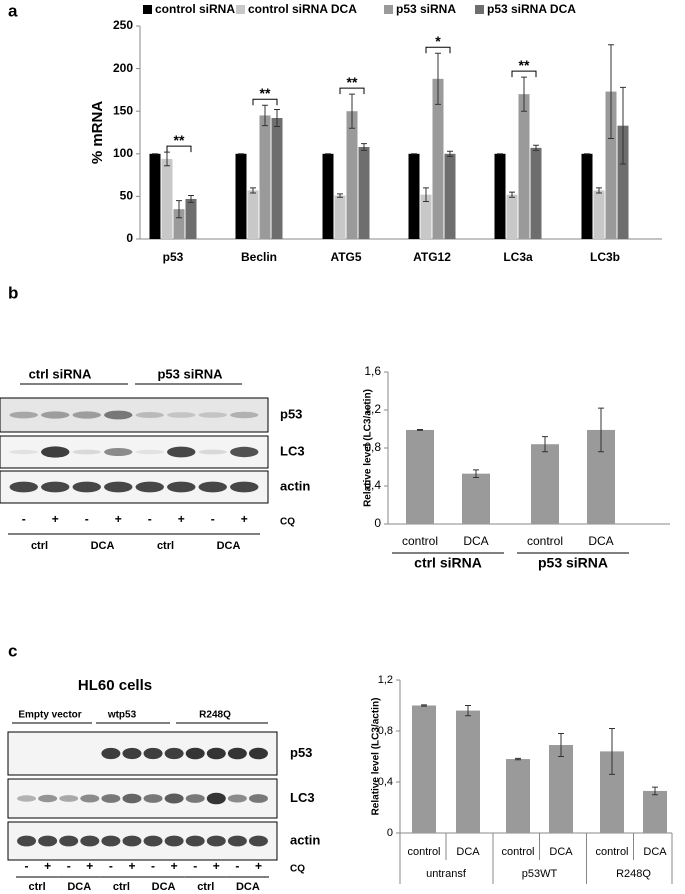 Image resolution: width=685 pixels, height=894 pixels. Describe the element at coordinates (287, 522) in the screenshot. I see `treatment-label: CQ` at that location.